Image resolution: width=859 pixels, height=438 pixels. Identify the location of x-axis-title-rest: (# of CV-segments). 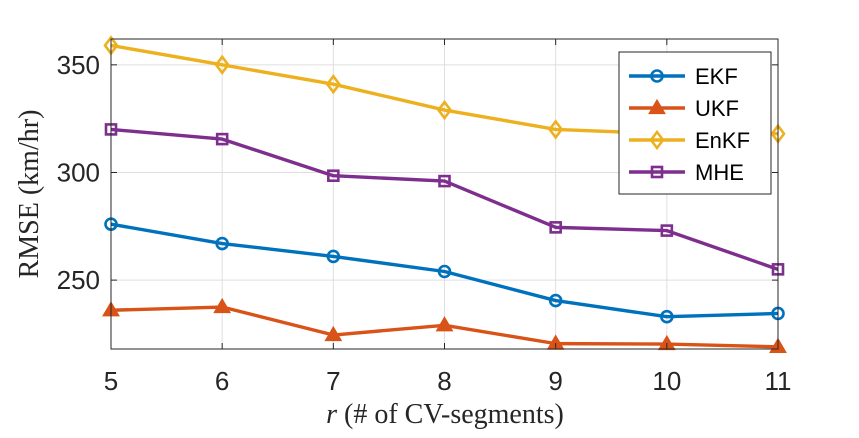
(450, 414).